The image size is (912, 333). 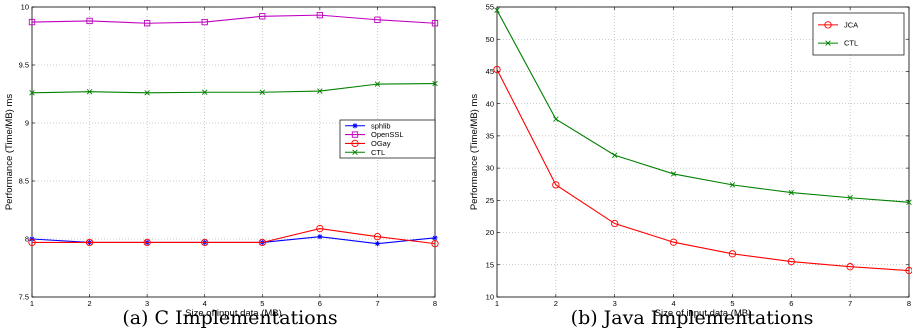 What do you see at coordinates (490, 264) in the screenshot?
I see `y-tick-label: 15` at bounding box center [490, 264].